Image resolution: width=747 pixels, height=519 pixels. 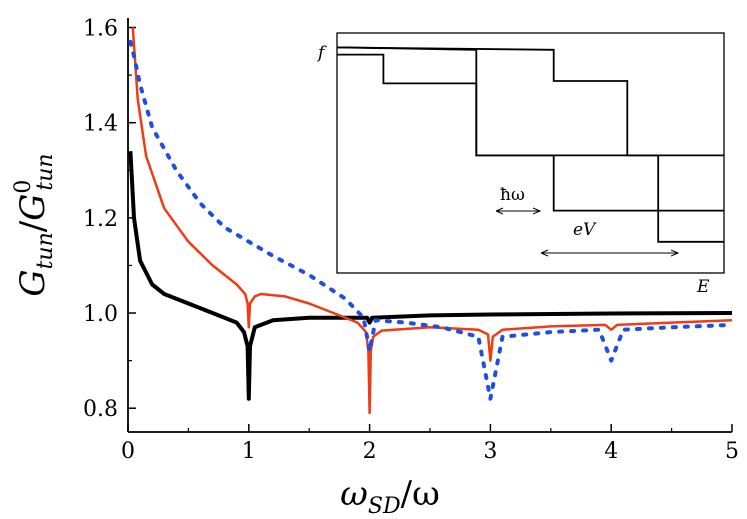 I want to click on y-tick-label: 1.6, so click(x=100, y=29).